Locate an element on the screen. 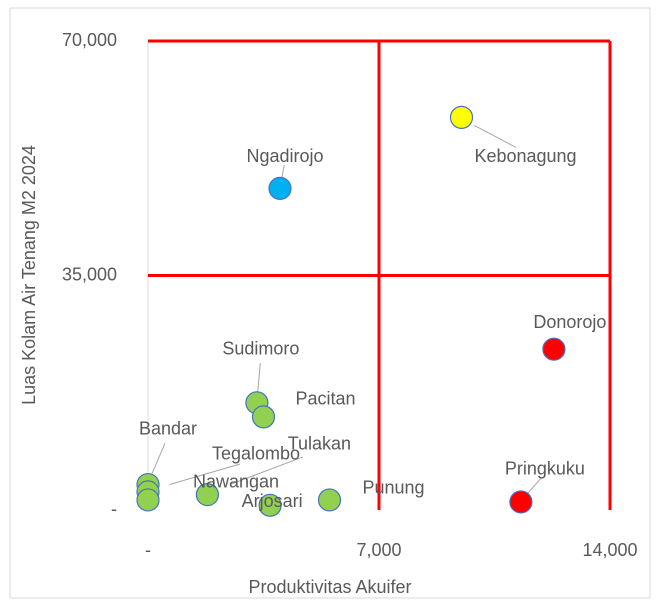 This screenshot has width=660, height=602. point-label: Bandar is located at coordinates (168, 428).